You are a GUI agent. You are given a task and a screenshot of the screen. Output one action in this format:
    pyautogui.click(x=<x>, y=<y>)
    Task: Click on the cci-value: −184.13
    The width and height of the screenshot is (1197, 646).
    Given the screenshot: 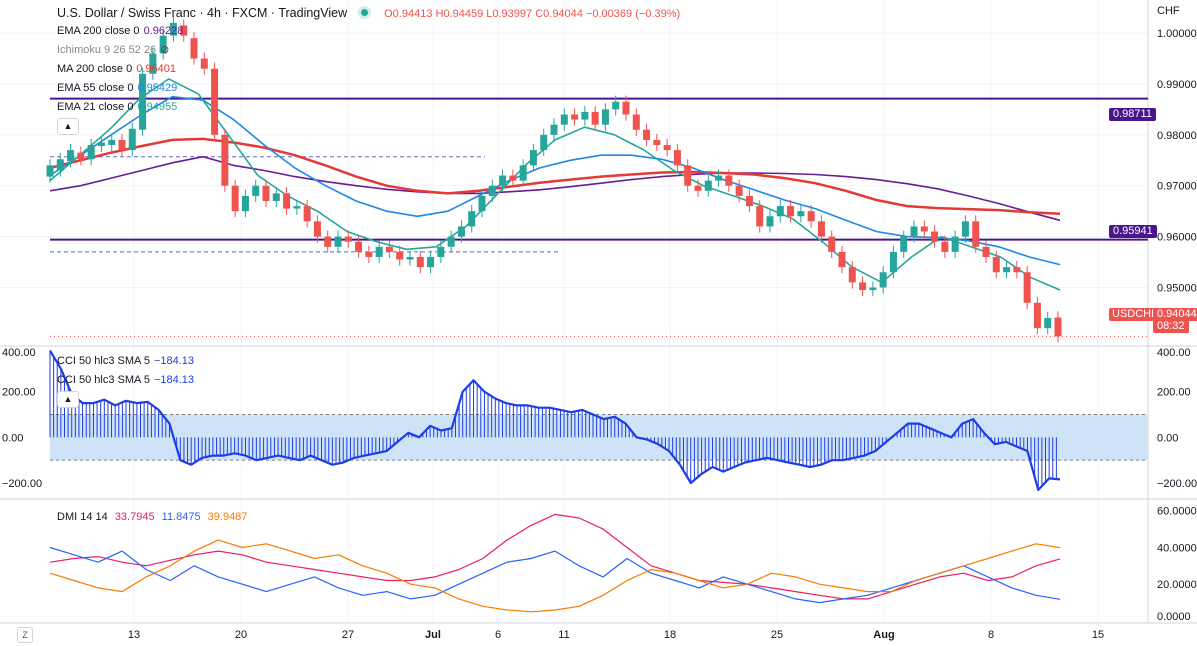 What is the action you would take?
    pyautogui.click(x=174, y=361)
    